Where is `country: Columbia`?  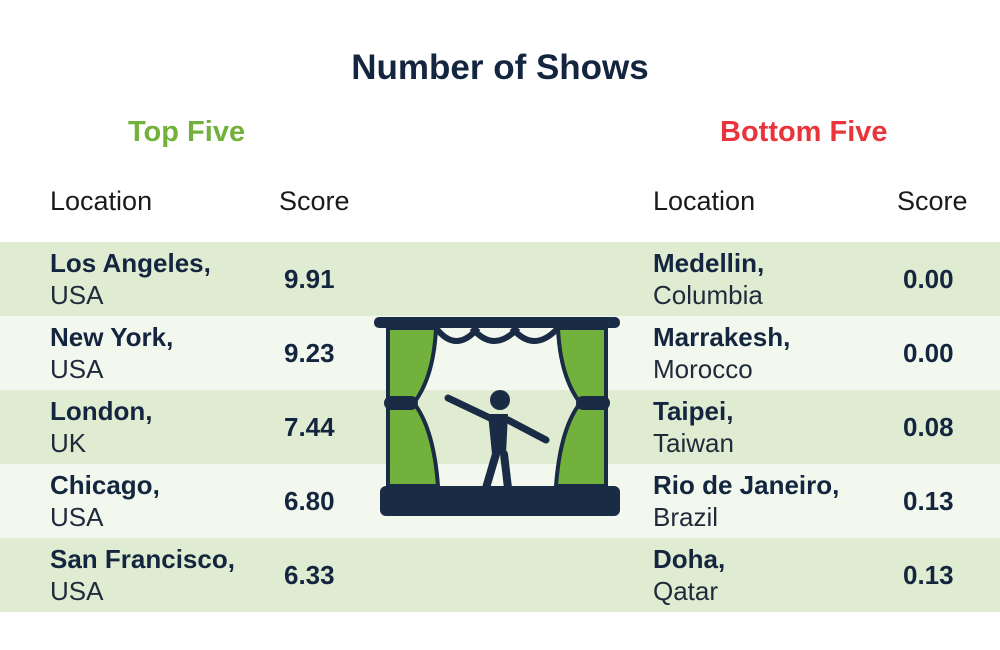 country: Columbia is located at coordinates (708, 295).